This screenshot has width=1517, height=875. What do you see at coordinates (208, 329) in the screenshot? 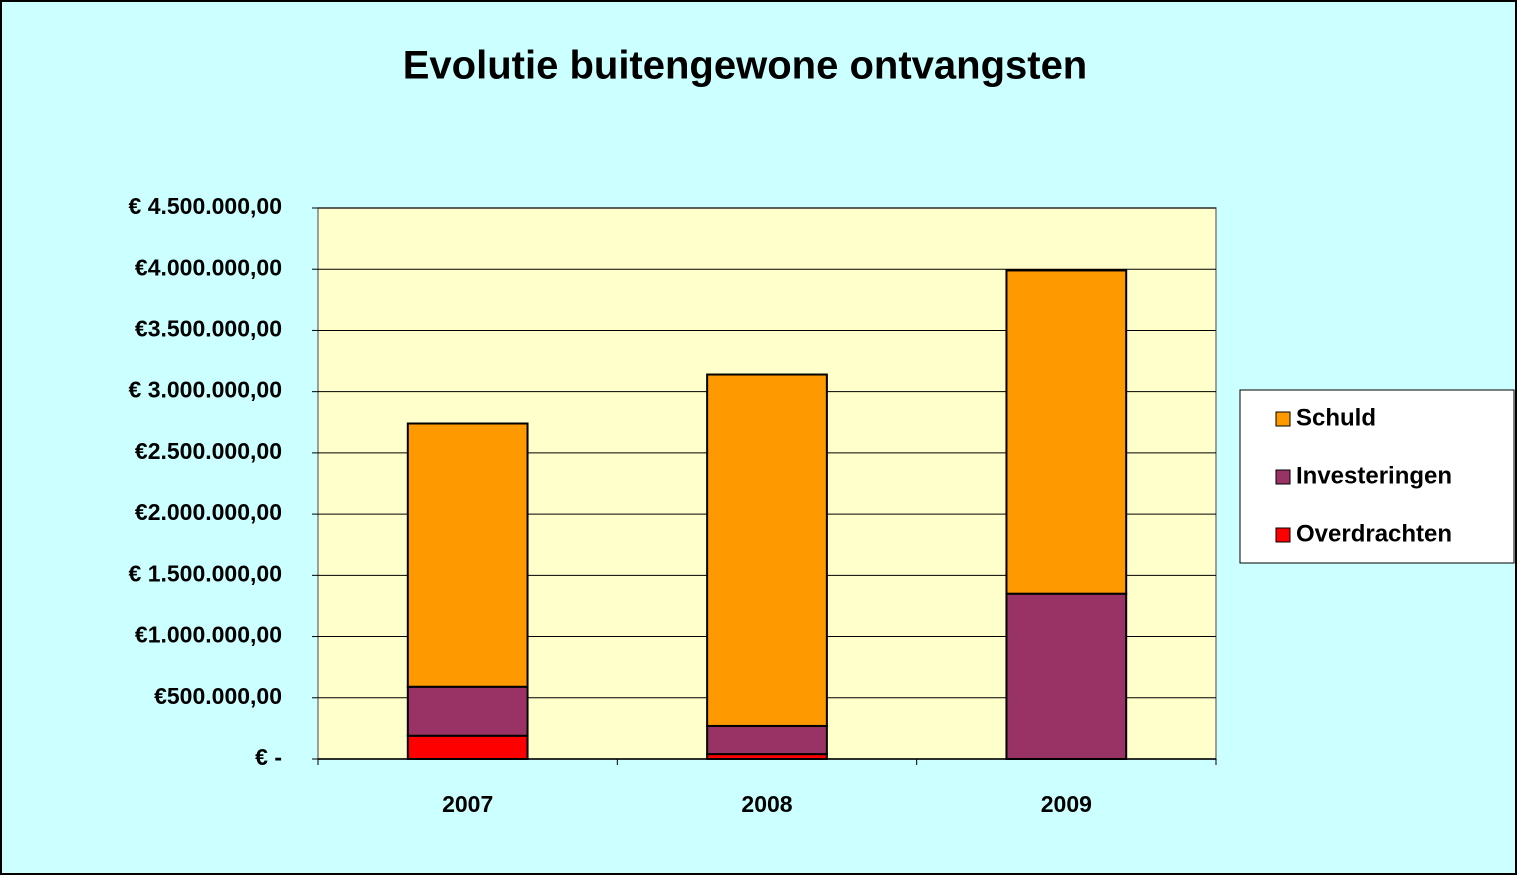
I see `y-tick-label: €3.500.000,00` at bounding box center [208, 329].